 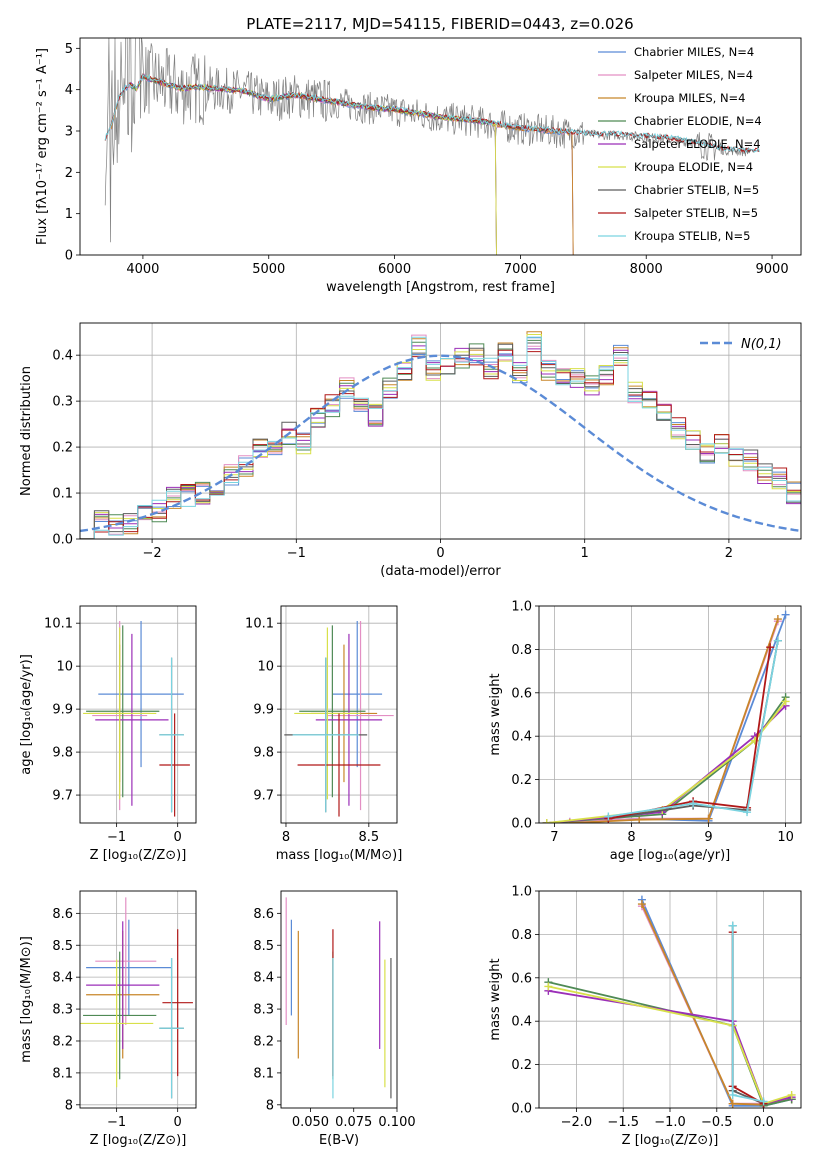 I want to click on y-tick-label: 9.9, so click(x=263, y=710).